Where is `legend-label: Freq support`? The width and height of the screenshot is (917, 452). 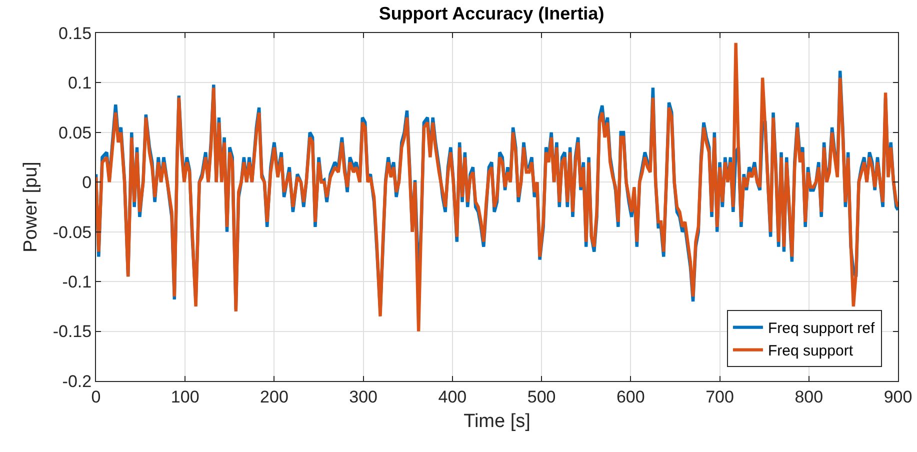
legend-label: Freq support is located at coordinates (811, 351).